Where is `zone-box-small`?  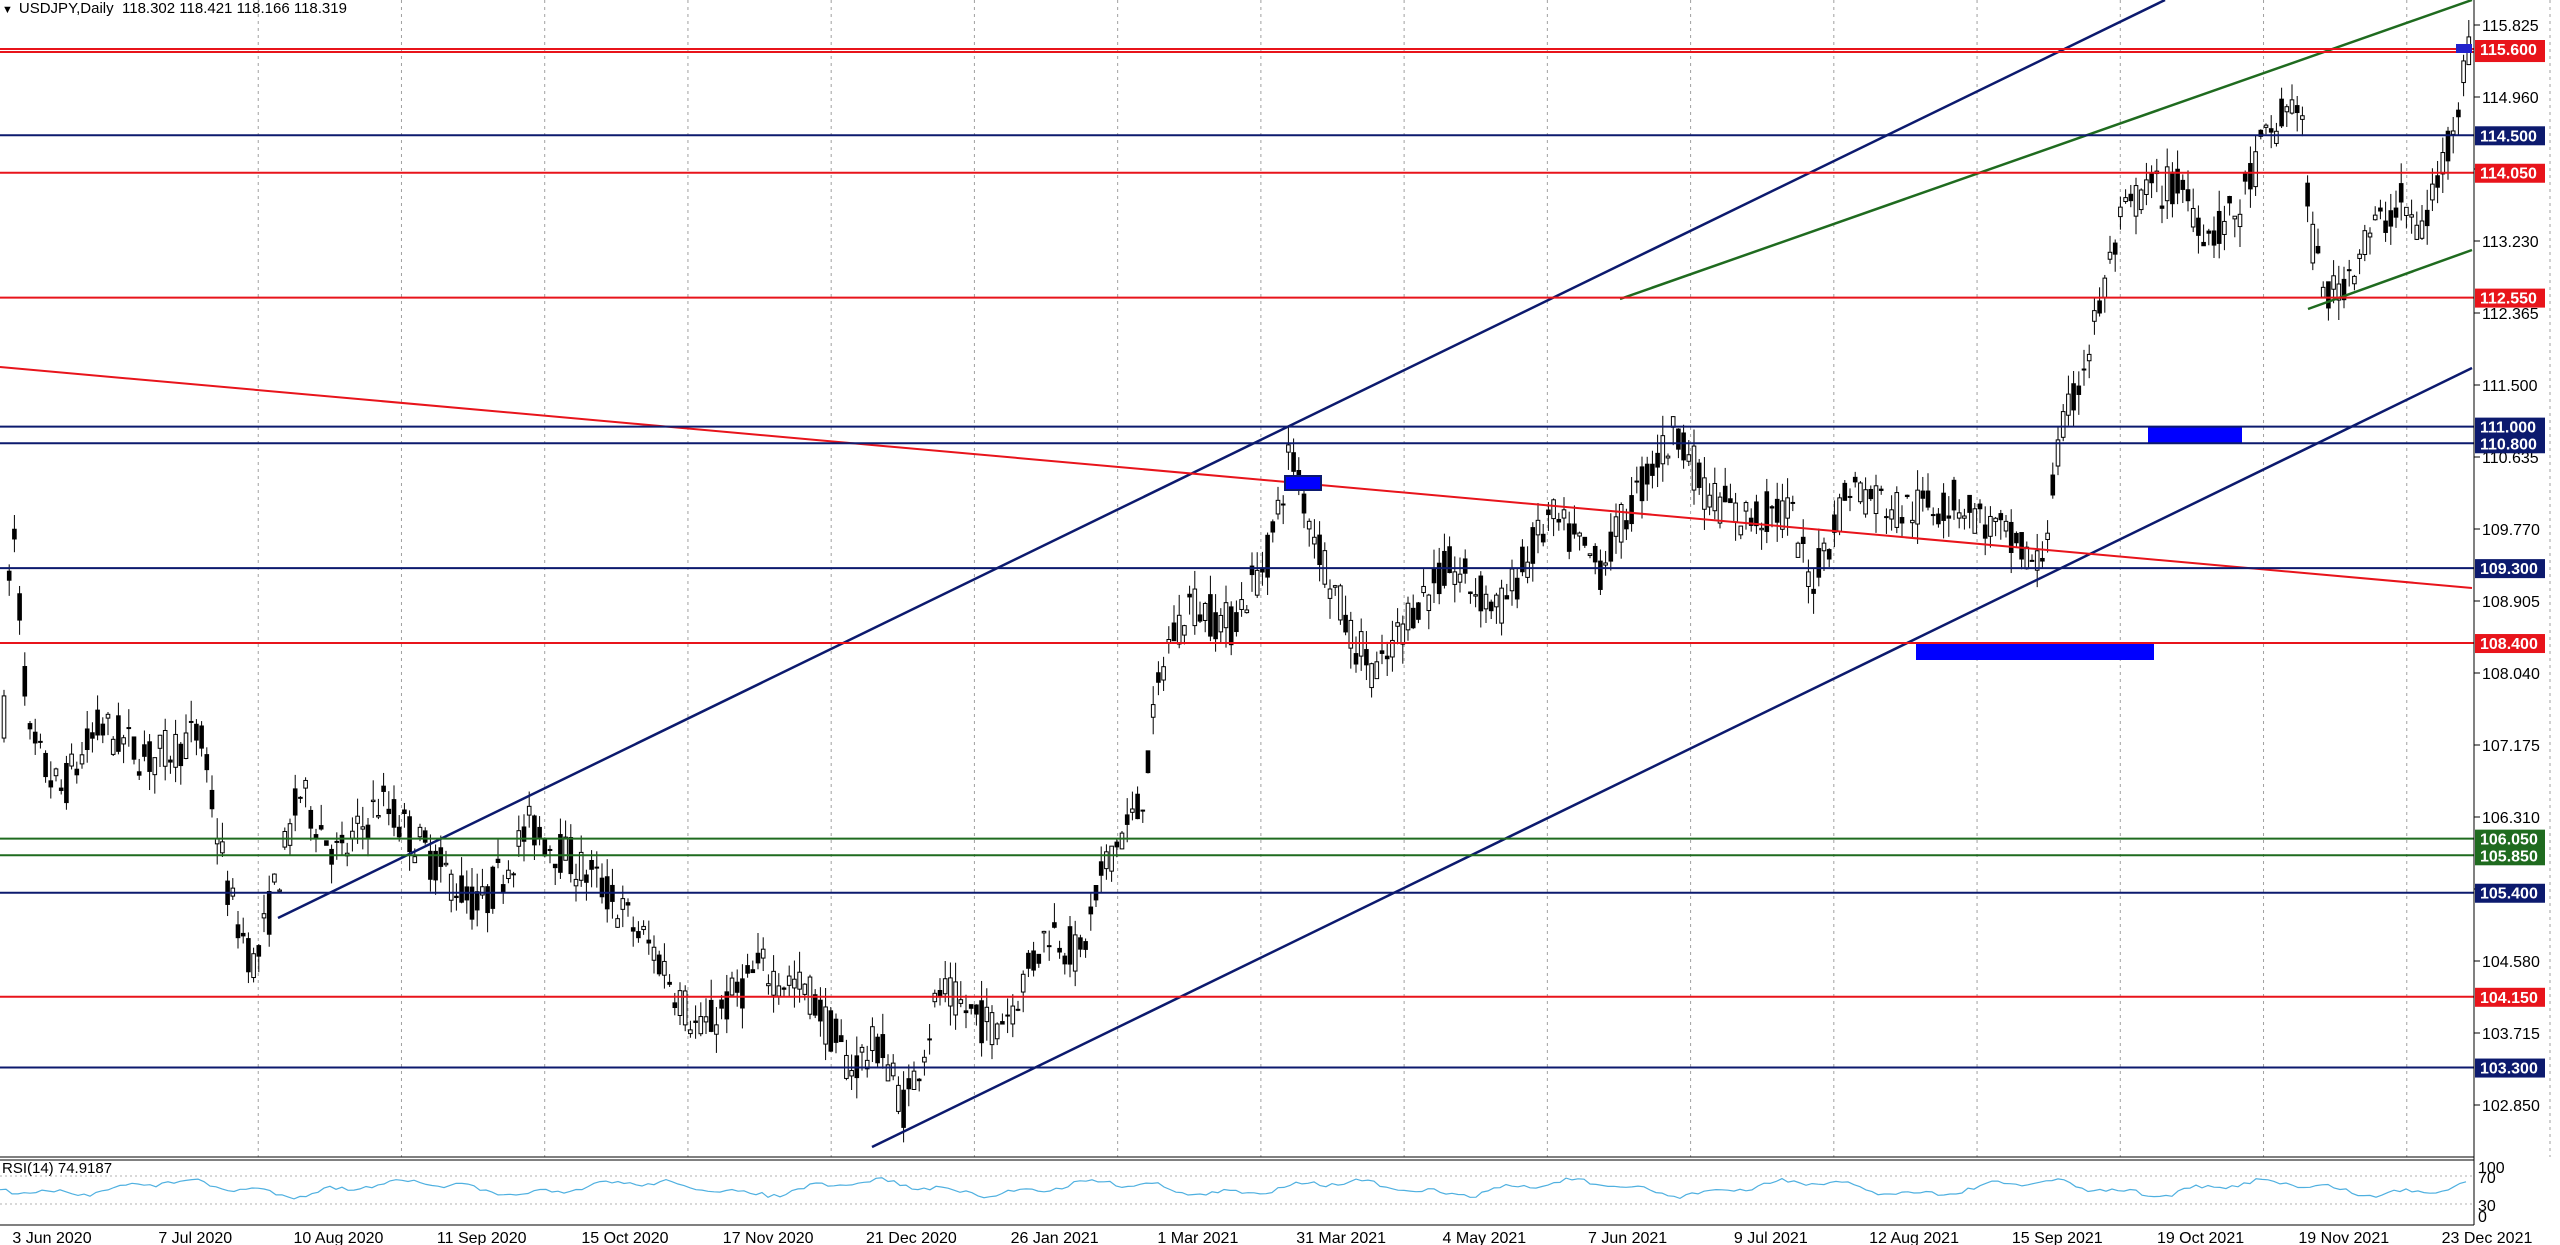
zone-box-small is located at coordinates (1303, 483).